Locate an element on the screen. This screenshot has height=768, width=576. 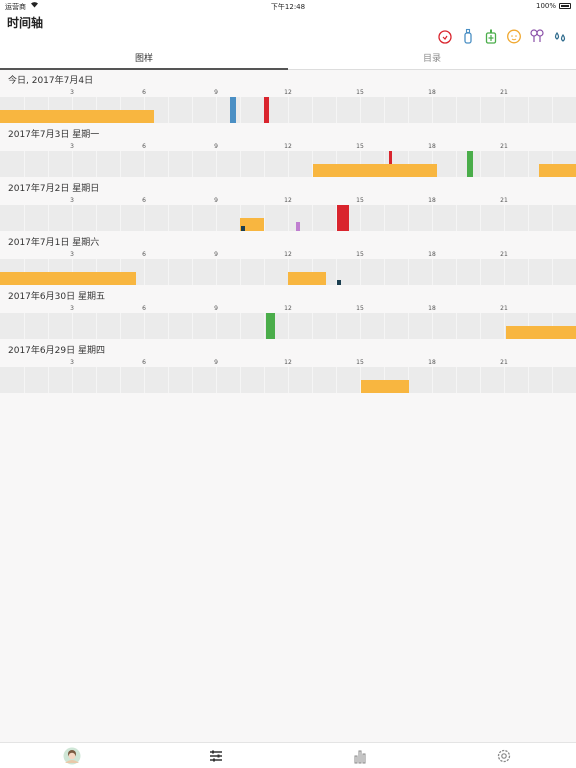
status-bar: 运营商 下午12:48 100% is located at coordinates (288, 6).